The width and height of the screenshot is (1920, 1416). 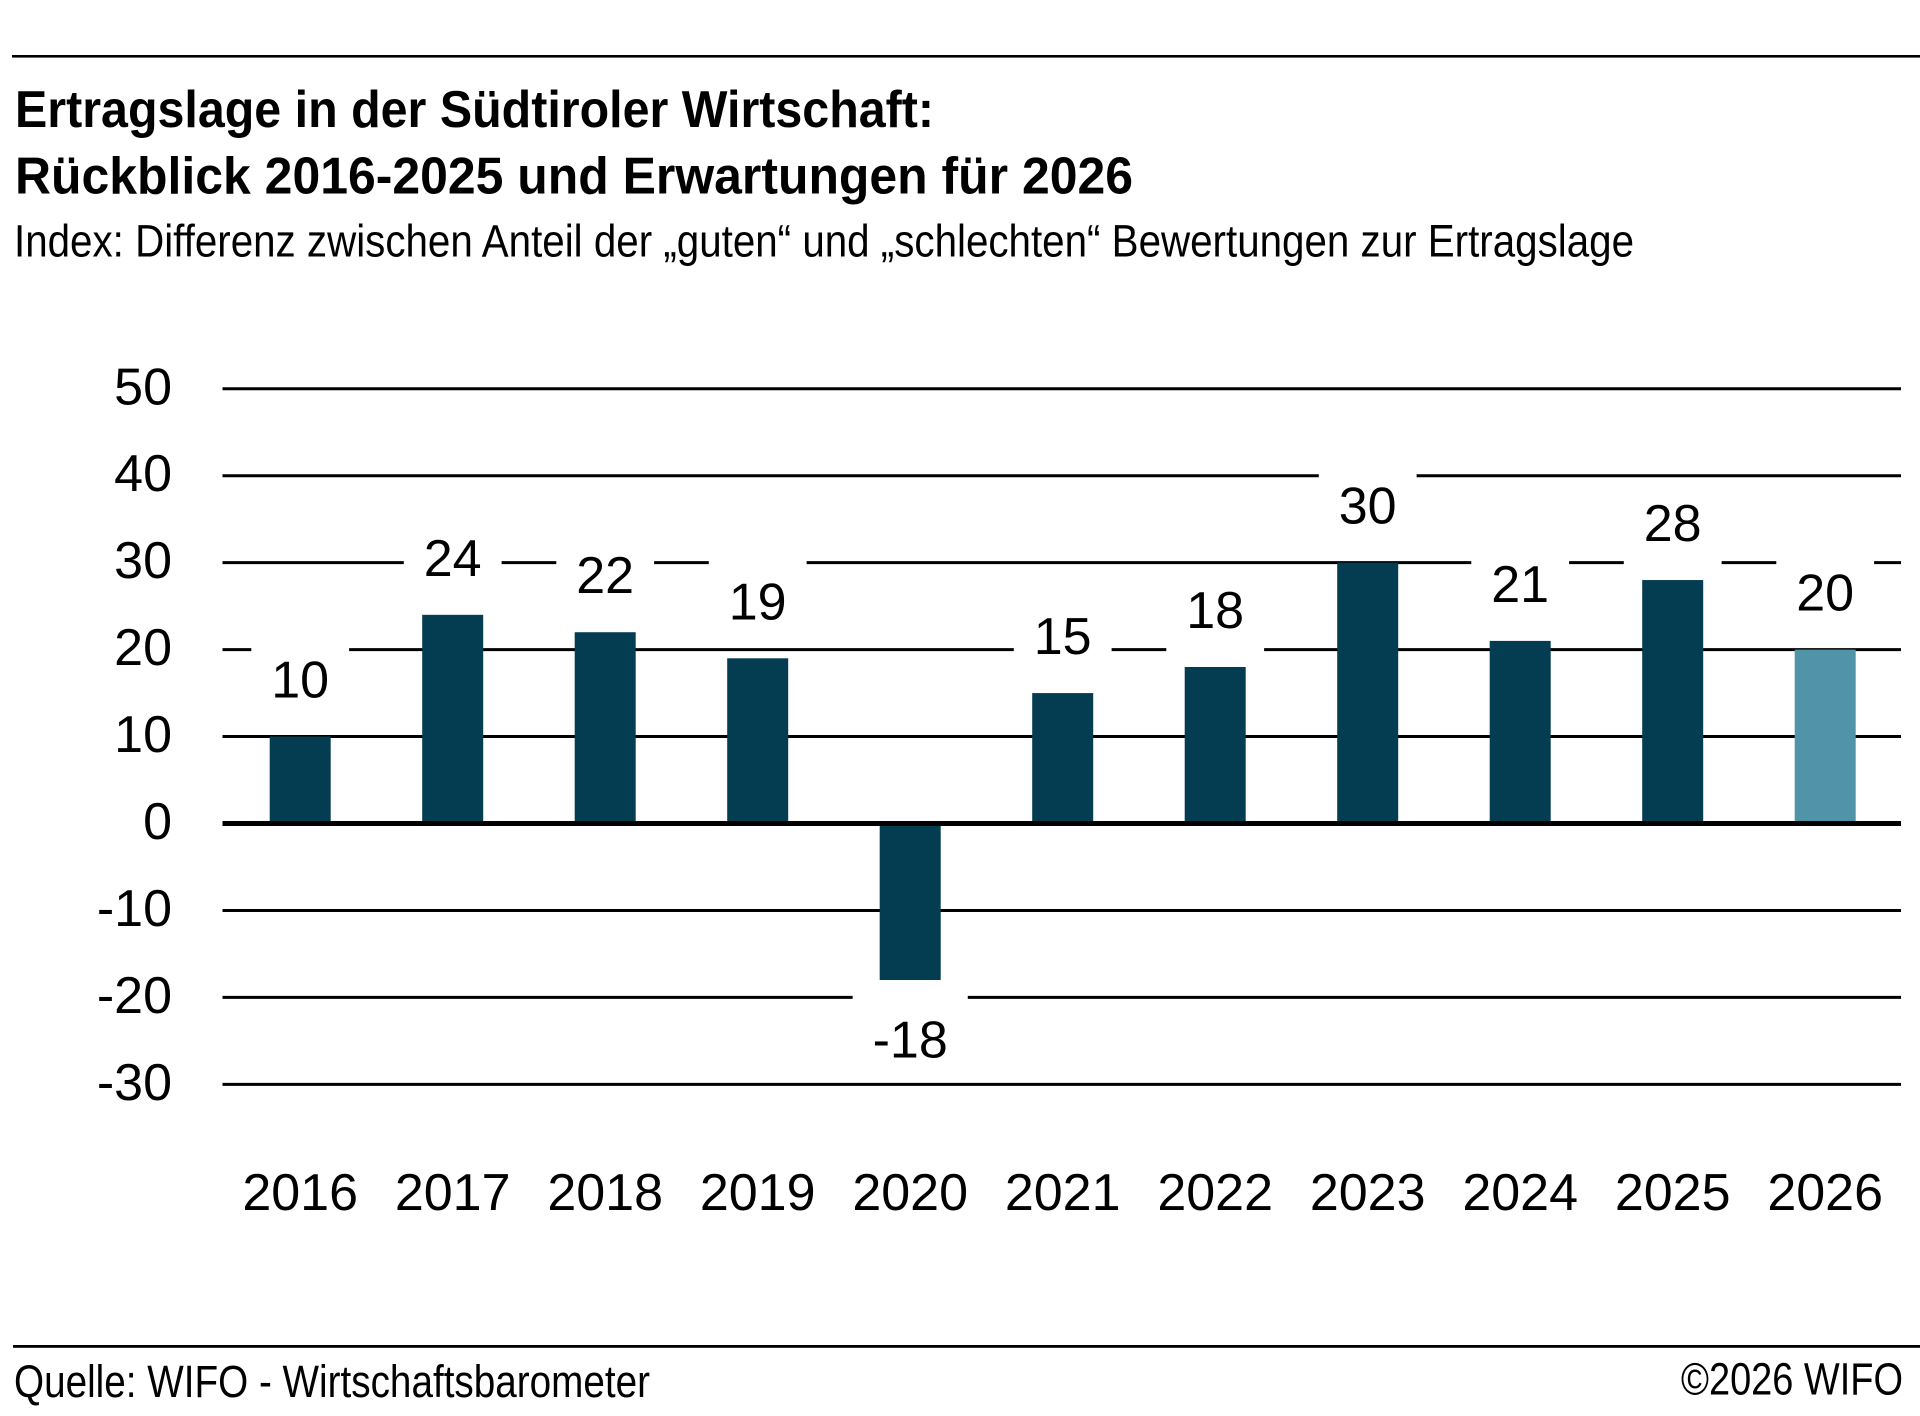 I want to click on svg-text: -20, so click(x=134, y=996).